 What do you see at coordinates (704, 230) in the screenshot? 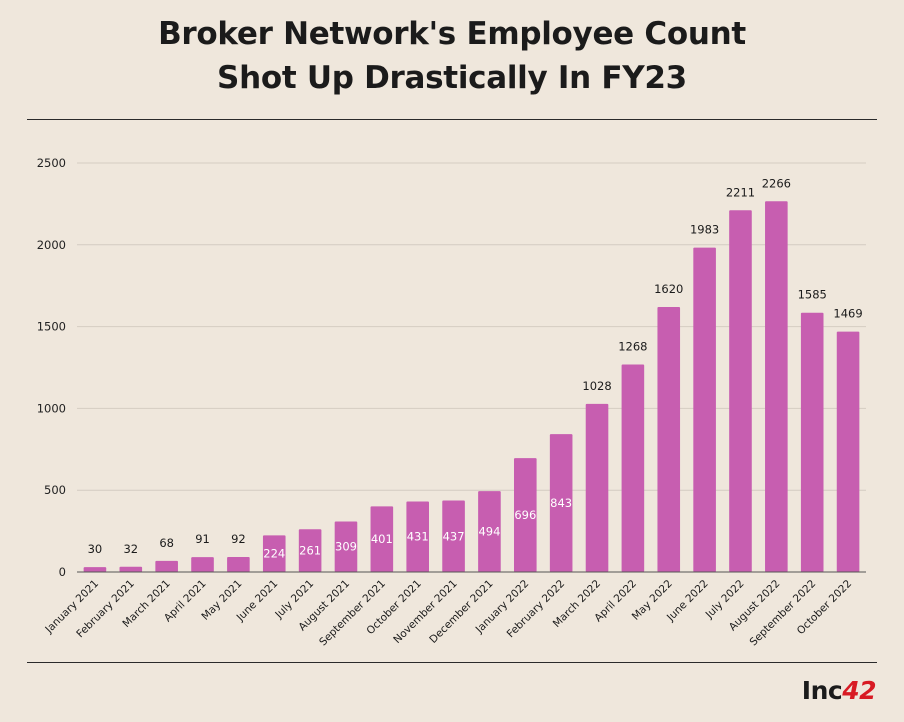
I see `bar-value-label: 1983` at bounding box center [704, 230].